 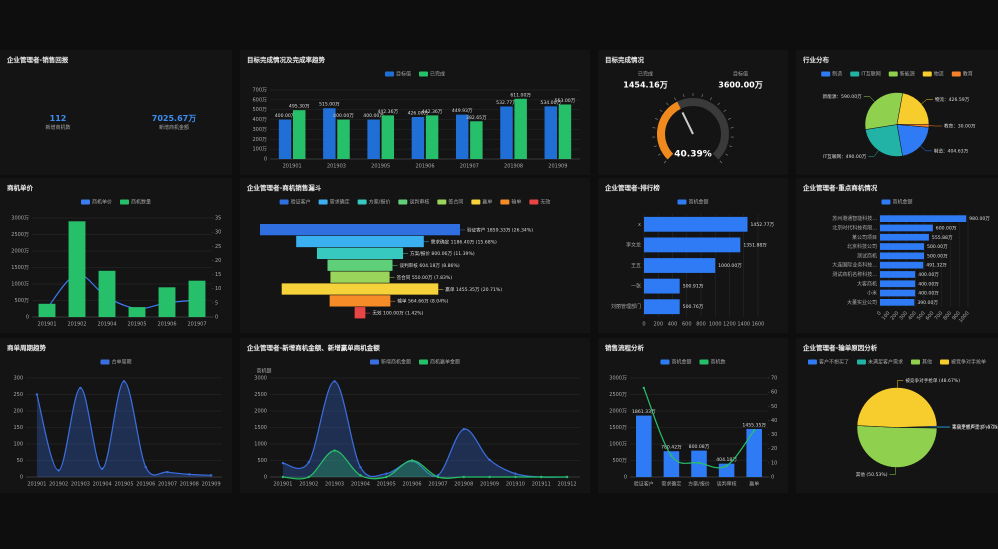 I want to click on legend: 制造 IT互联网 新能源 物流 教育, so click(x=897, y=74).